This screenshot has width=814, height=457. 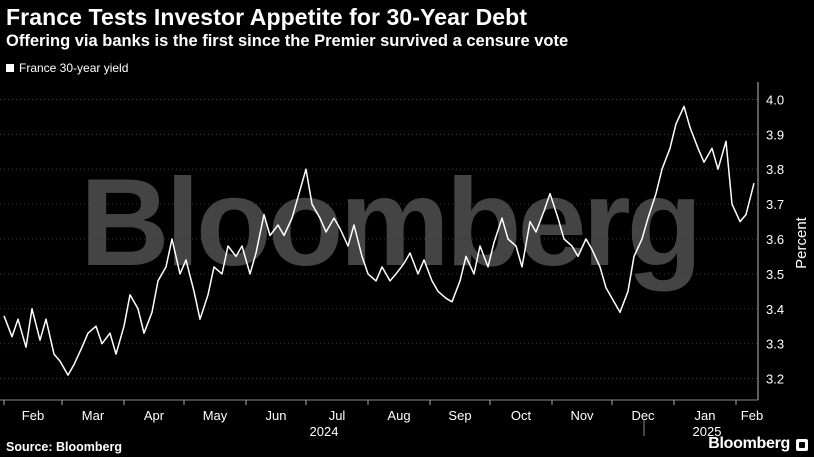 I want to click on legend: France 30-year yield, so click(x=67, y=68).